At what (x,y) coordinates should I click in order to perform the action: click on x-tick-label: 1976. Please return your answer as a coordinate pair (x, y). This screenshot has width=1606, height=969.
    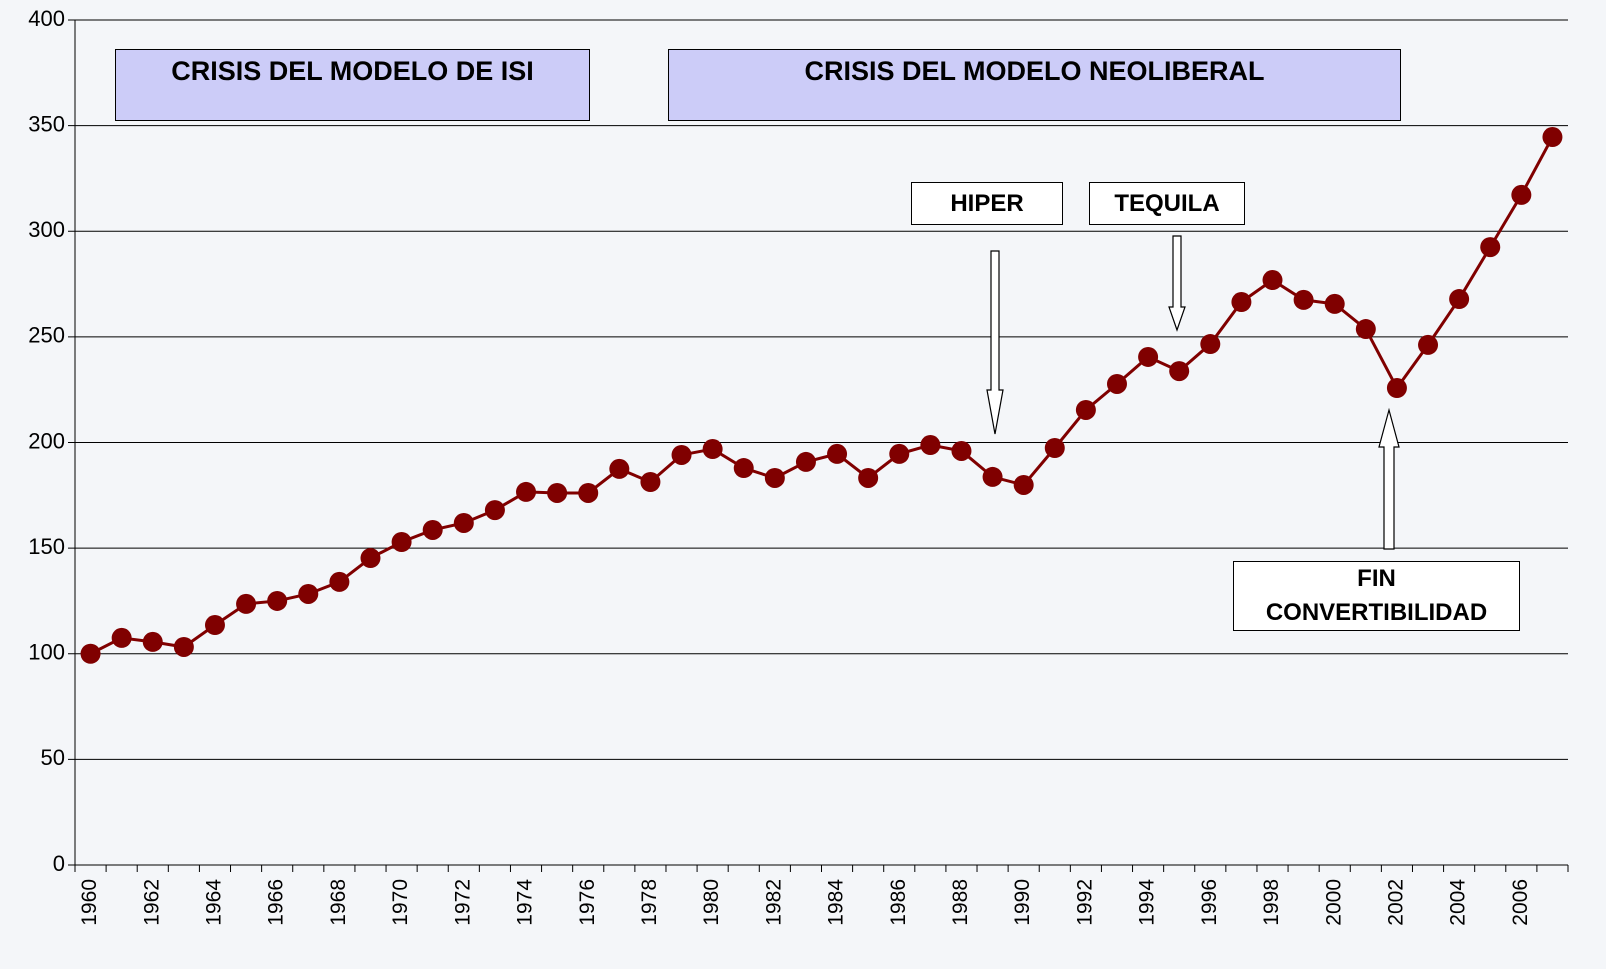
    Looking at the image, I should click on (587, 902).